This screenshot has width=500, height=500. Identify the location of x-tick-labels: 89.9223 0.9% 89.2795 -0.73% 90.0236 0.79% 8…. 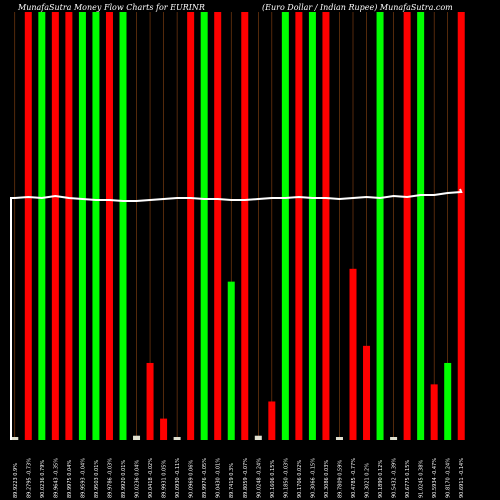
(239, 478).